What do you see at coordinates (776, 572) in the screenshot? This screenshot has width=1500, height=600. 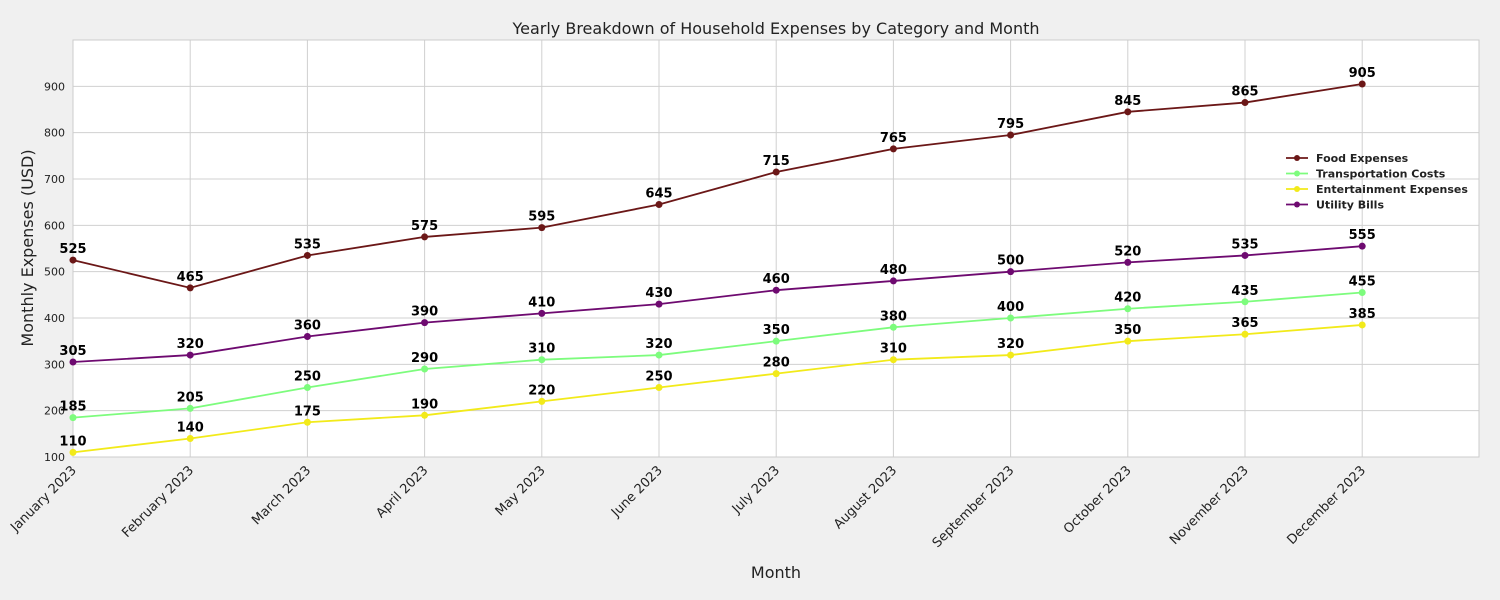 I see `x-axis-title: Month` at bounding box center [776, 572].